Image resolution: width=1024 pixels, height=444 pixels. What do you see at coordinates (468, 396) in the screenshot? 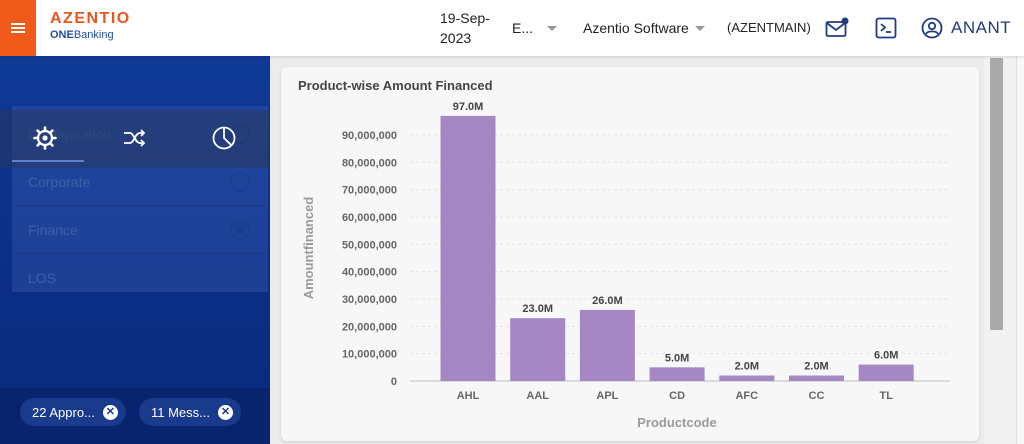
I see `x-tick-label: AHL` at bounding box center [468, 396].